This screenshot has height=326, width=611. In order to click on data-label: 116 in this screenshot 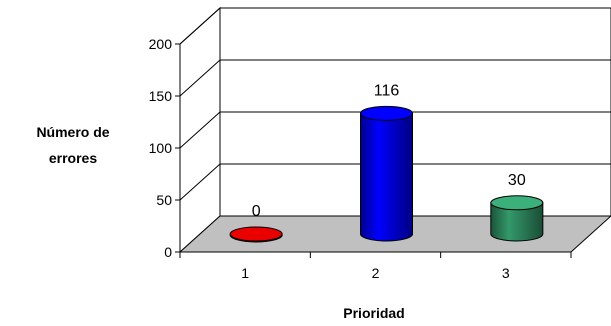, I will do `click(387, 90)`.